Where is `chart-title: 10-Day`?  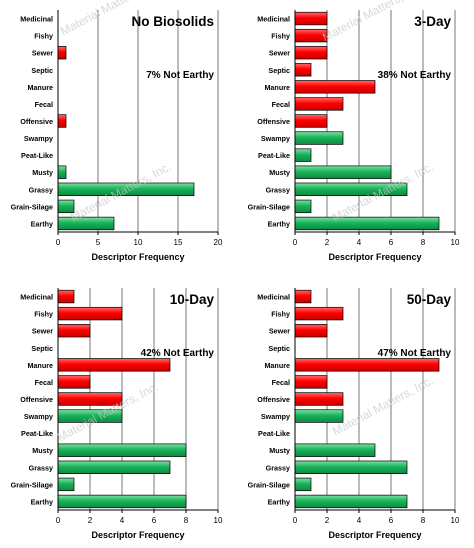
chart-title: 10-Day is located at coordinates (192, 299).